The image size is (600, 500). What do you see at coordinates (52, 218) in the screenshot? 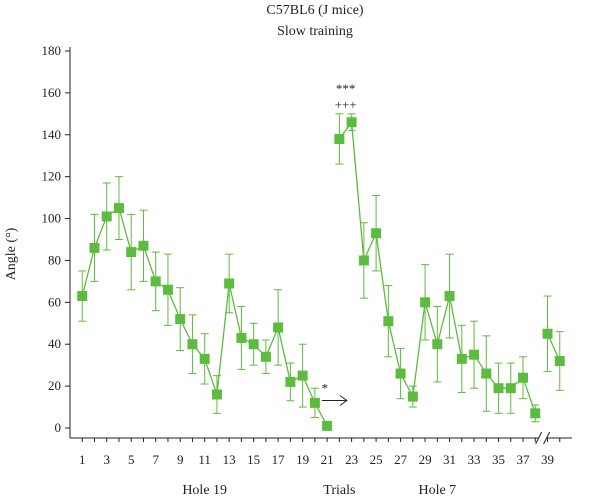
I see `y-tick-label: 100` at bounding box center [52, 218].